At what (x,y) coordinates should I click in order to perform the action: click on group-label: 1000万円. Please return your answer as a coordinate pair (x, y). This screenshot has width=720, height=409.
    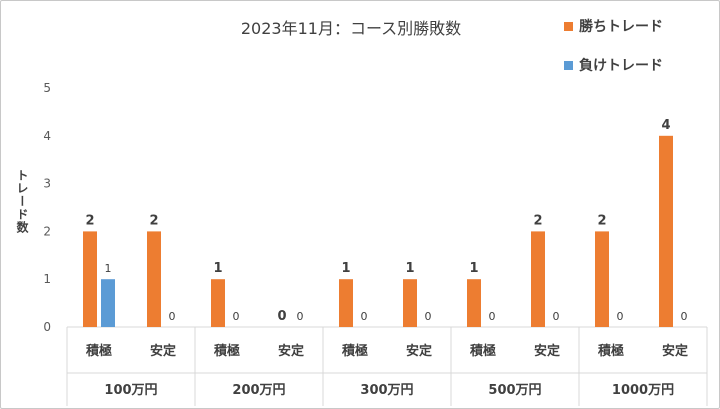
    Looking at the image, I should click on (643, 390).